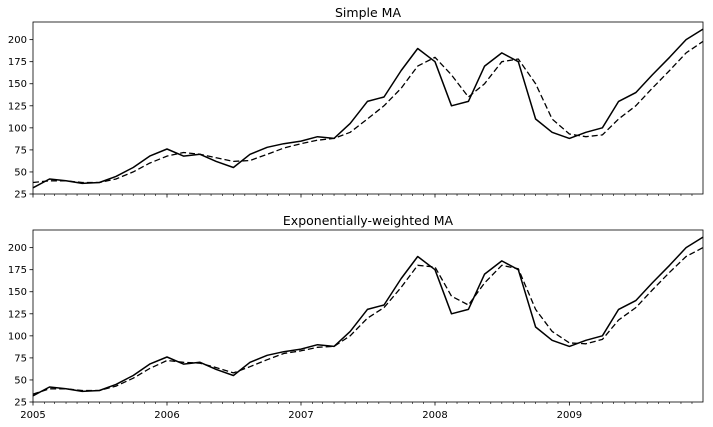  Describe the element at coordinates (166, 415) in the screenshot. I see `x-tick-label: 2006` at that location.